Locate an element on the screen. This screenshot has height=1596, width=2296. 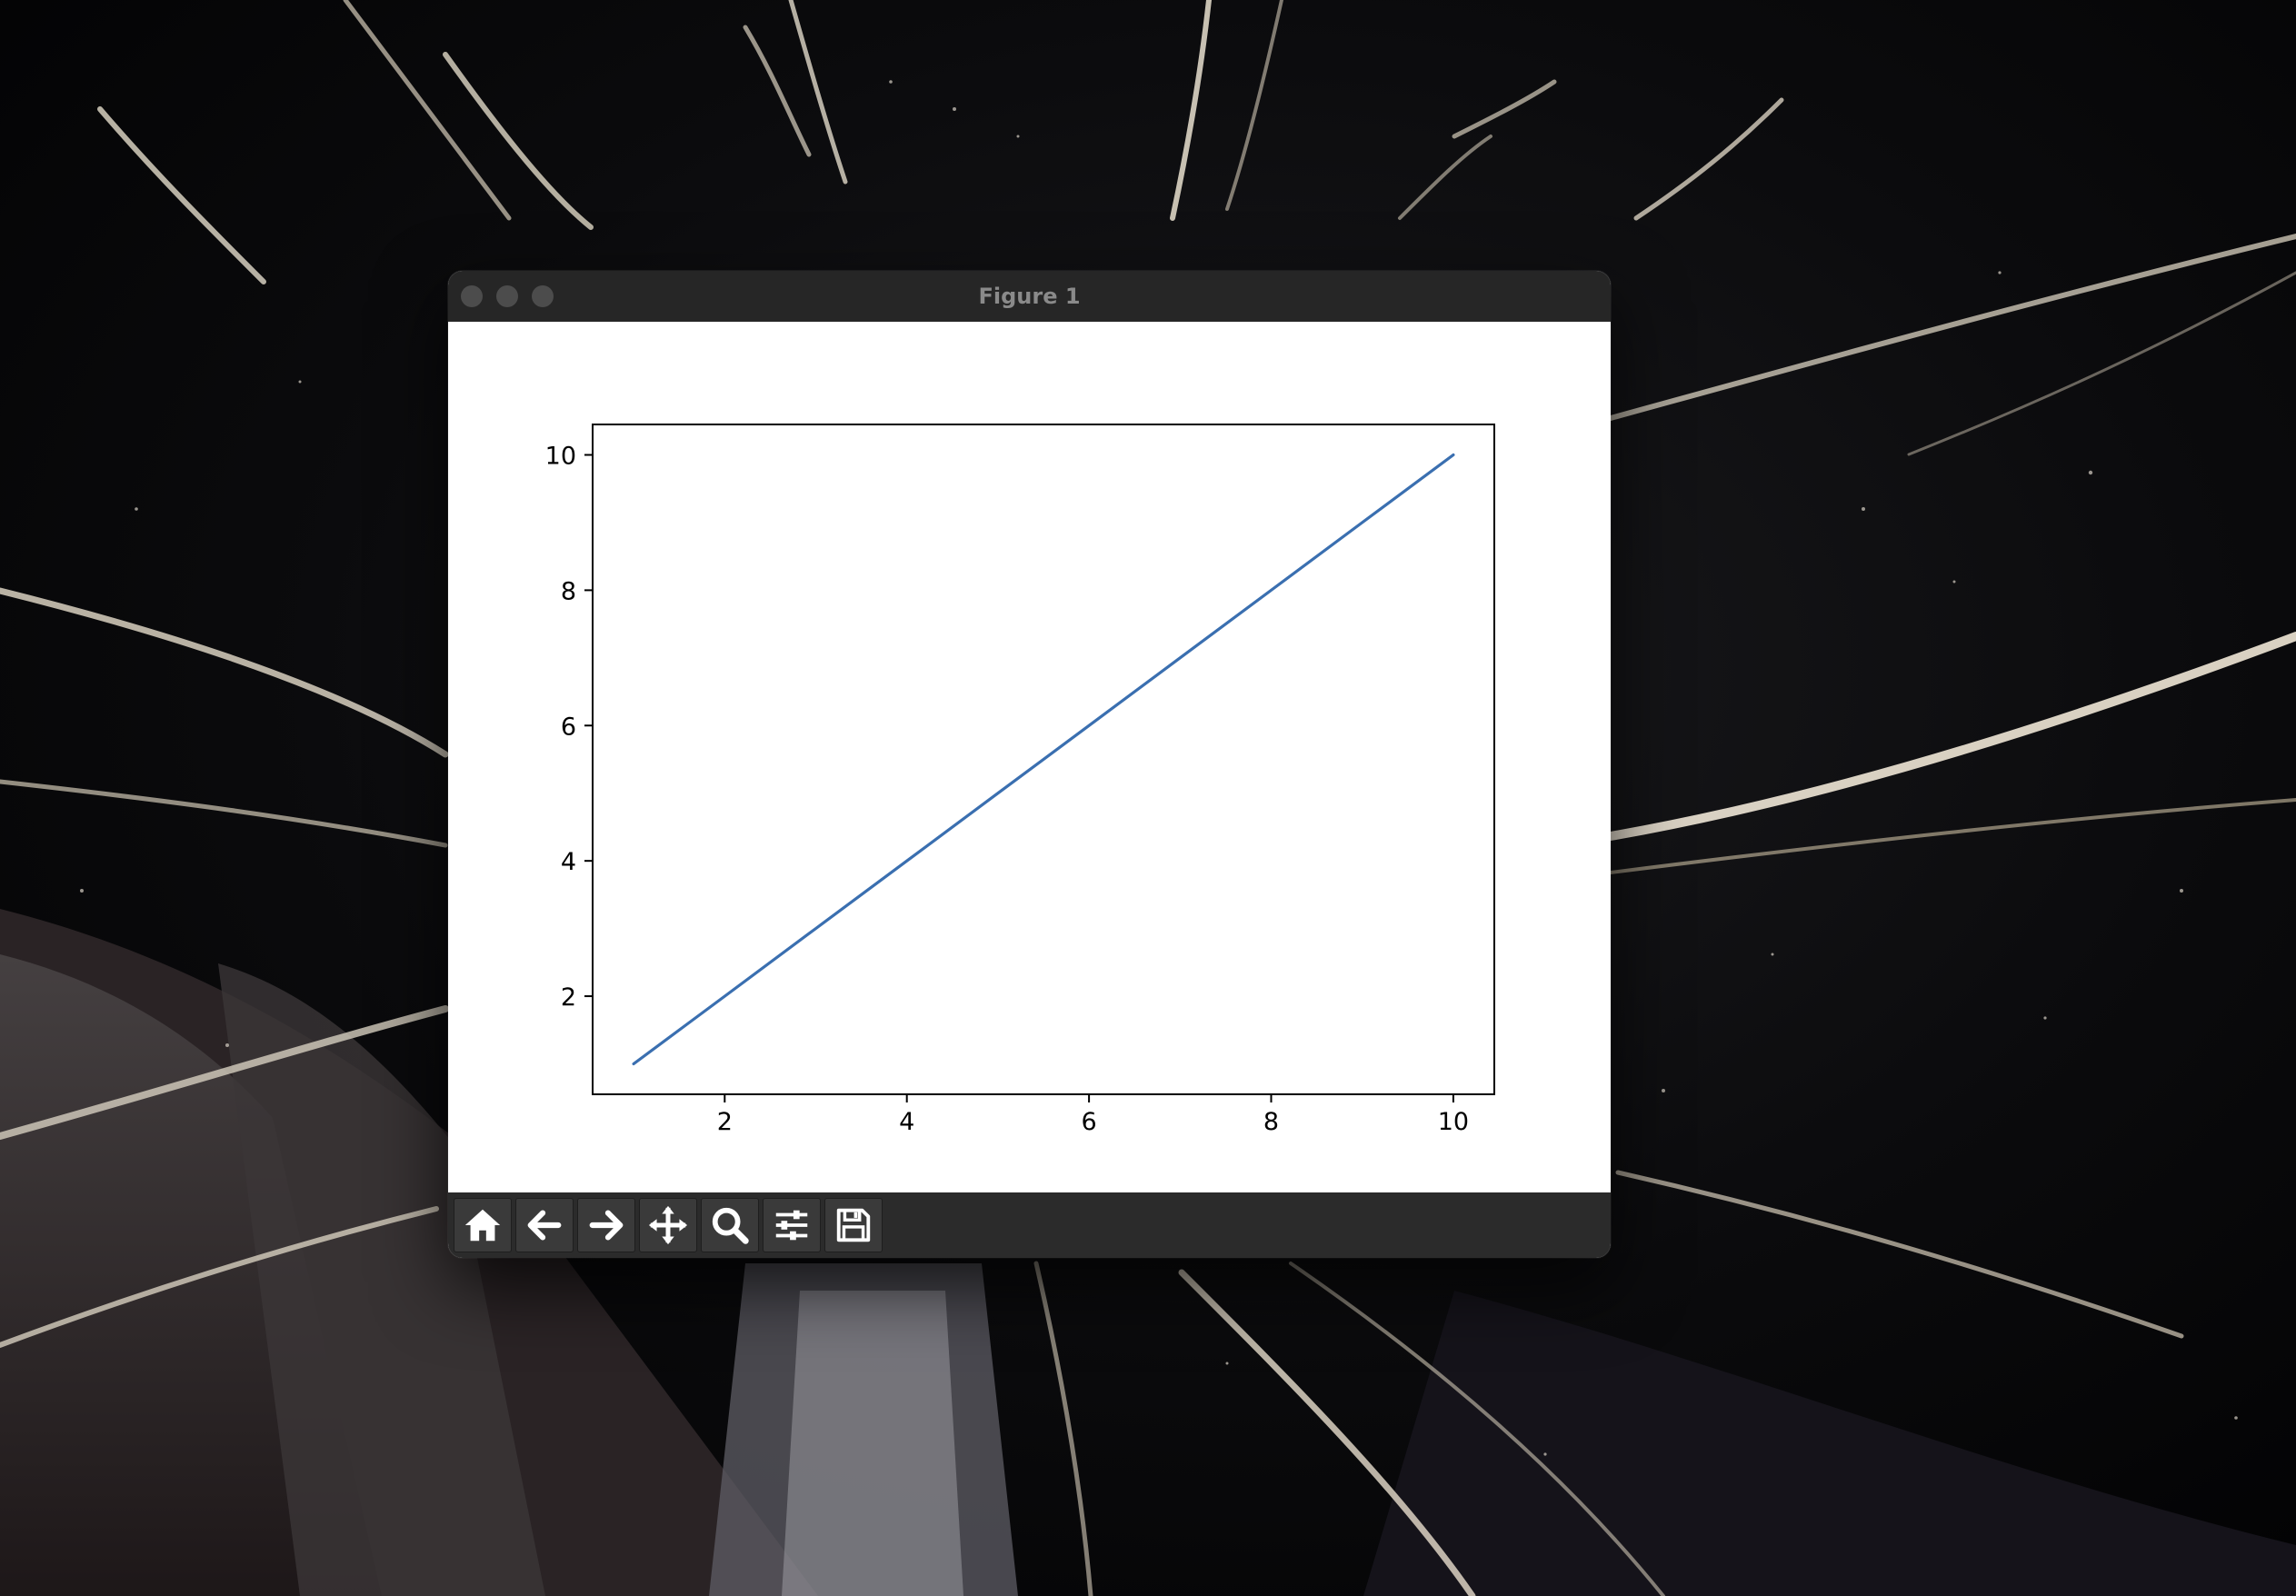
save-icon is located at coordinates (853, 1225).